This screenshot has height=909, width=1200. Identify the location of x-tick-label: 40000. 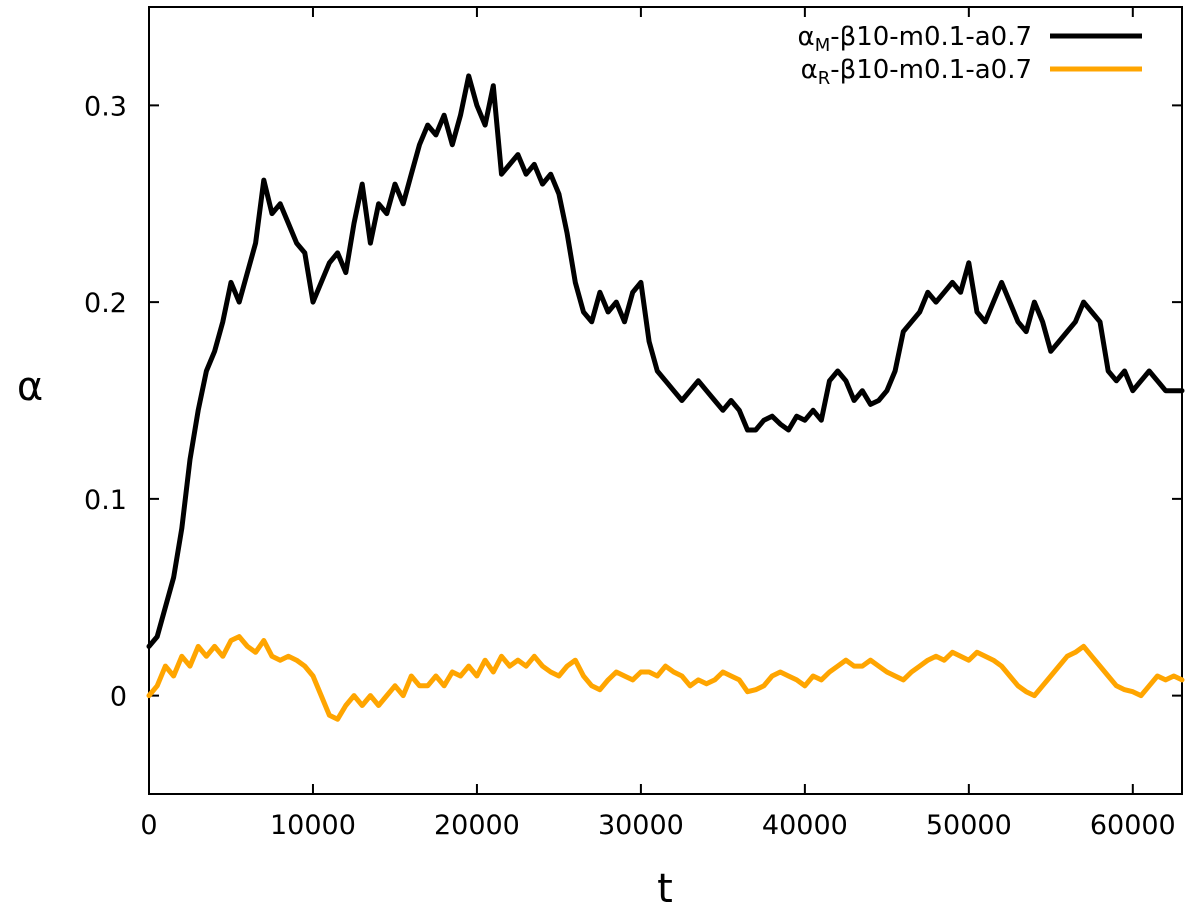
(805, 825).